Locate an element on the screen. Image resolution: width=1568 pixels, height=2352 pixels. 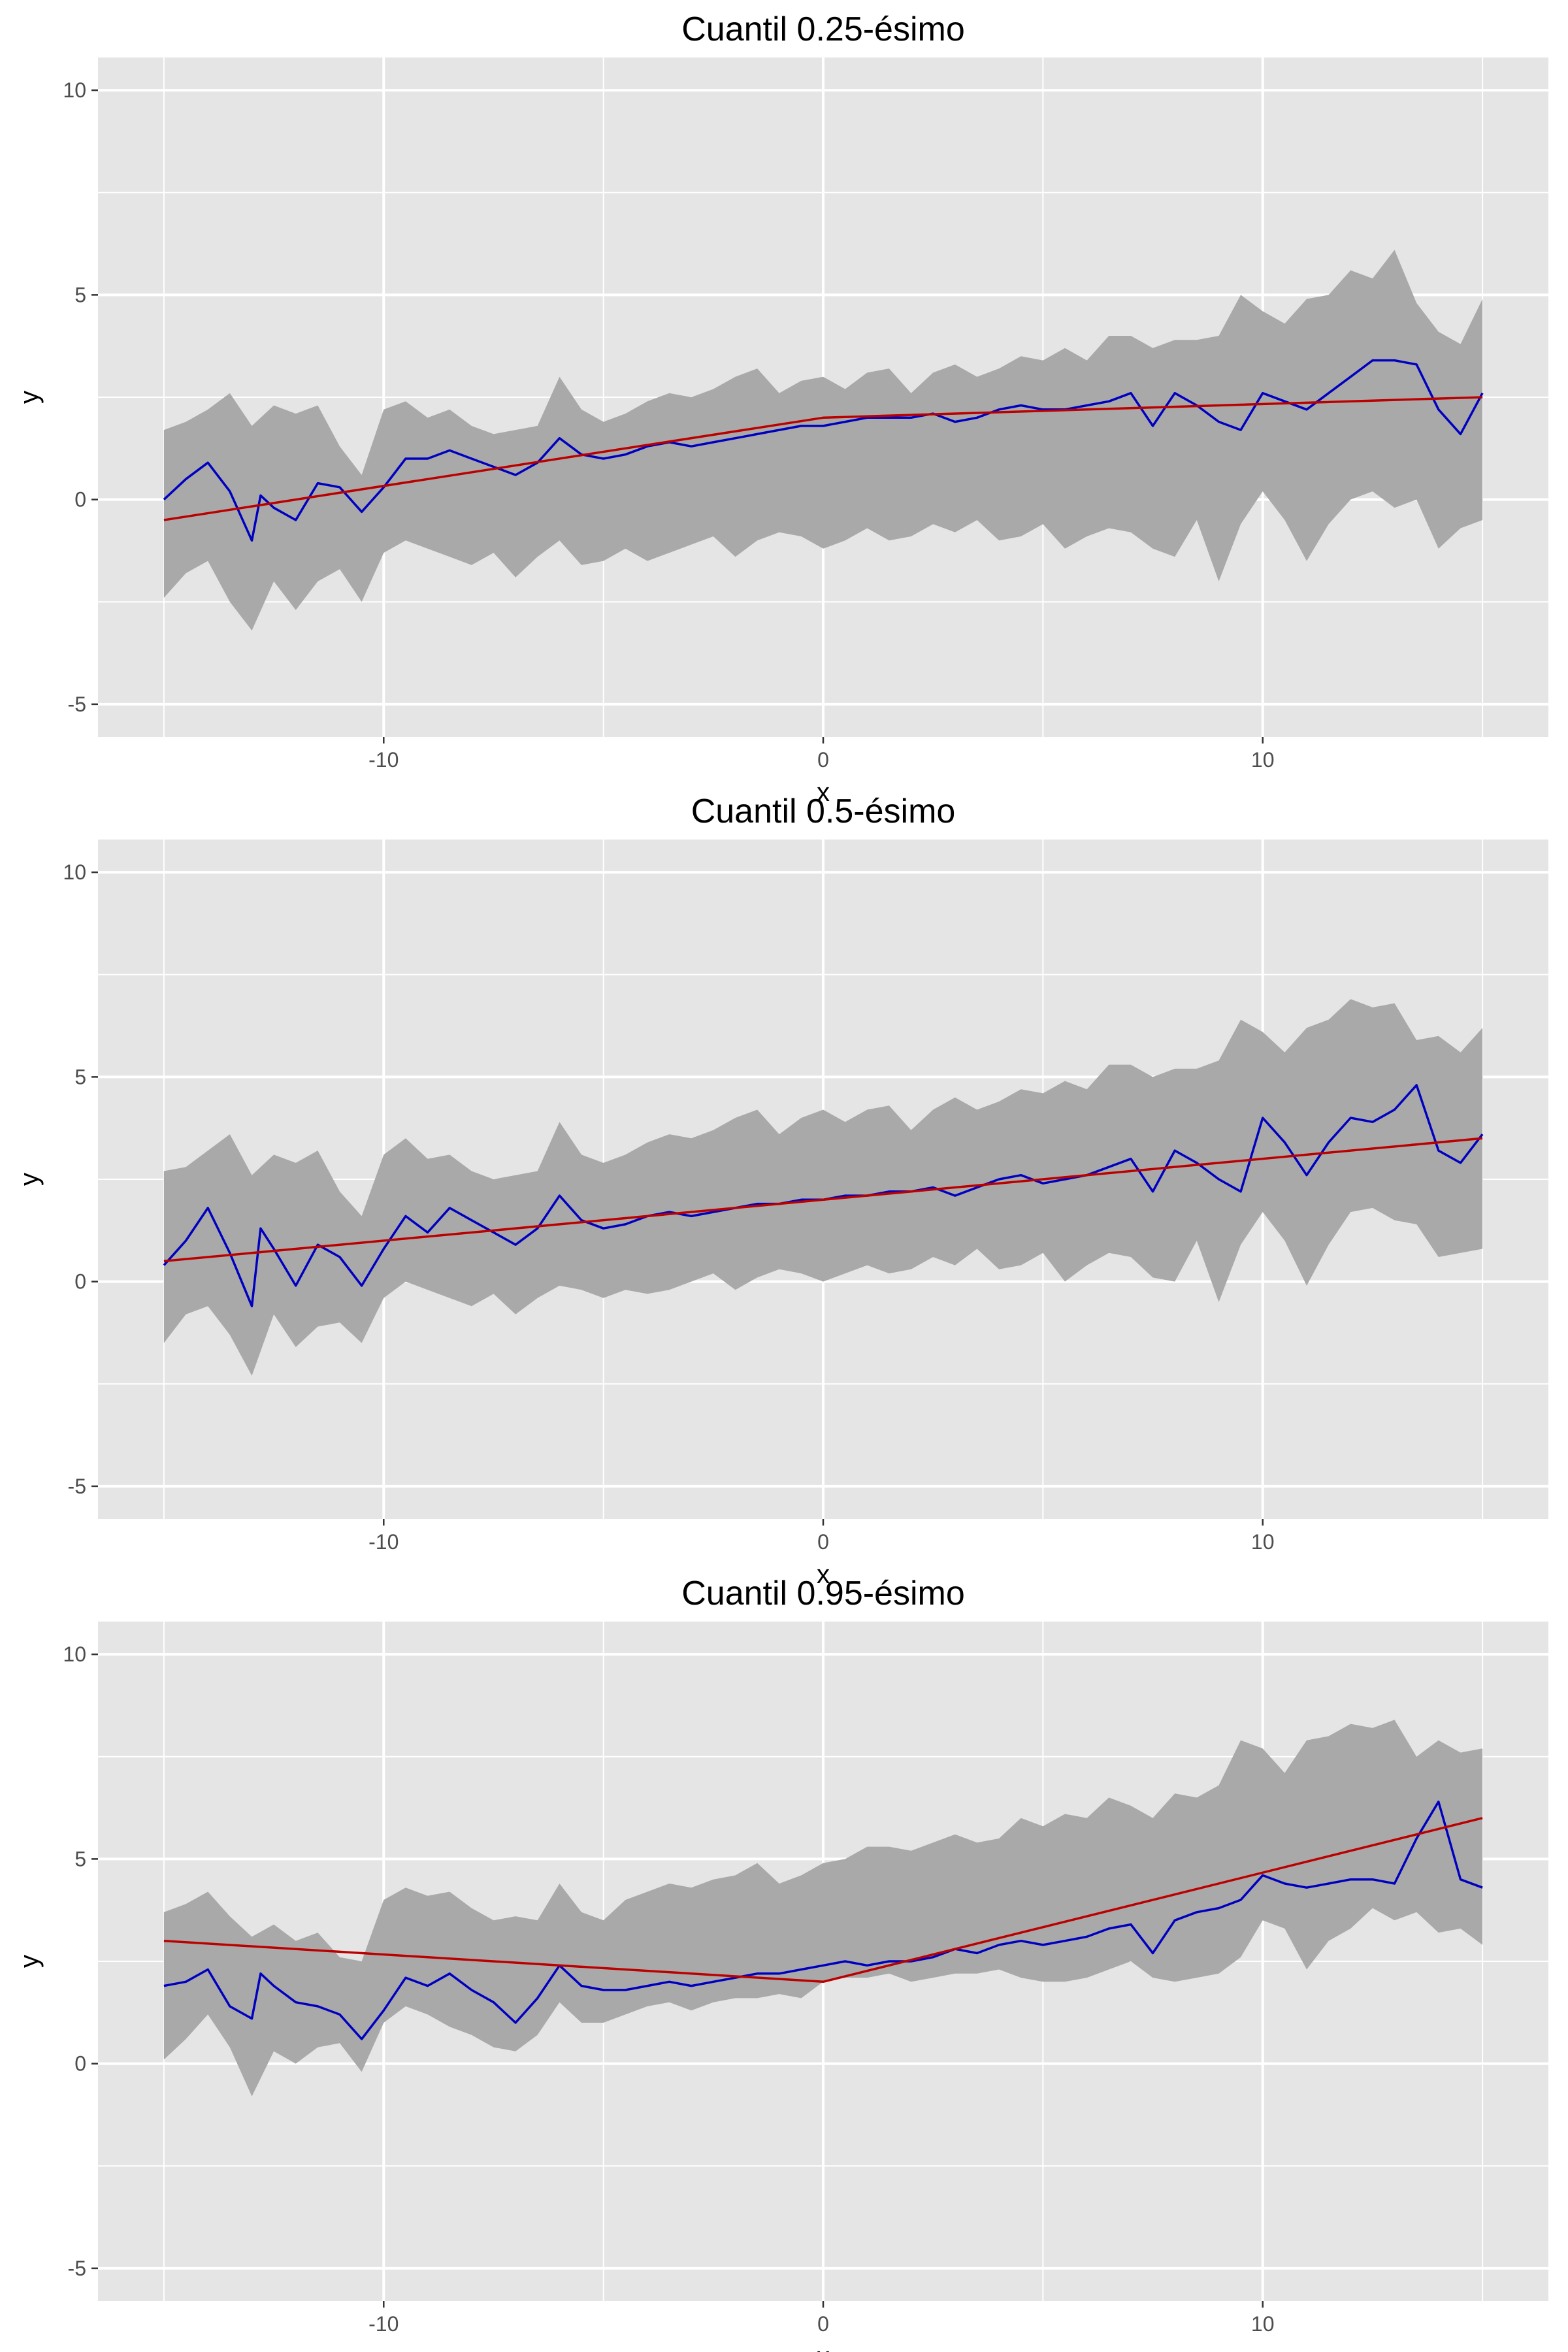
panel-2-y-tick-label: 5 is located at coordinates (80, 1076).